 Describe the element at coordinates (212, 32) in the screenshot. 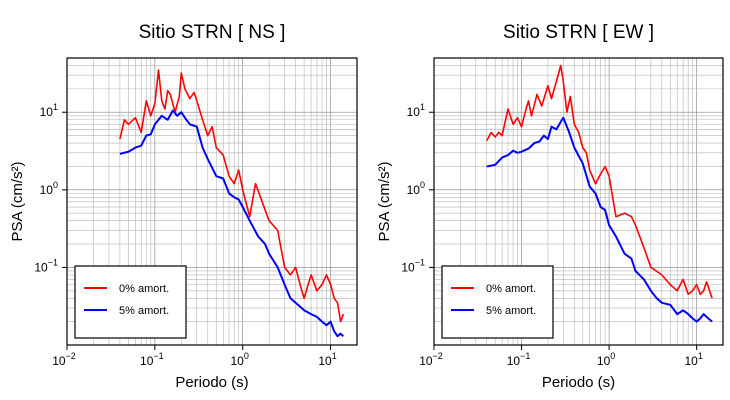

I see `chart-title: Sitio STRN [ NS ]` at that location.